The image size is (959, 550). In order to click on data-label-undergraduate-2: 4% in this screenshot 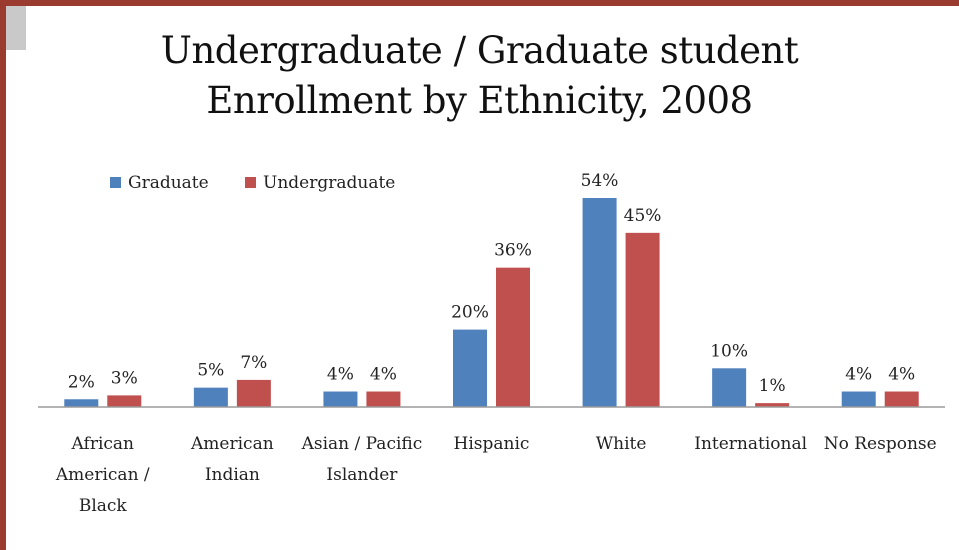, I will do `click(383, 375)`.